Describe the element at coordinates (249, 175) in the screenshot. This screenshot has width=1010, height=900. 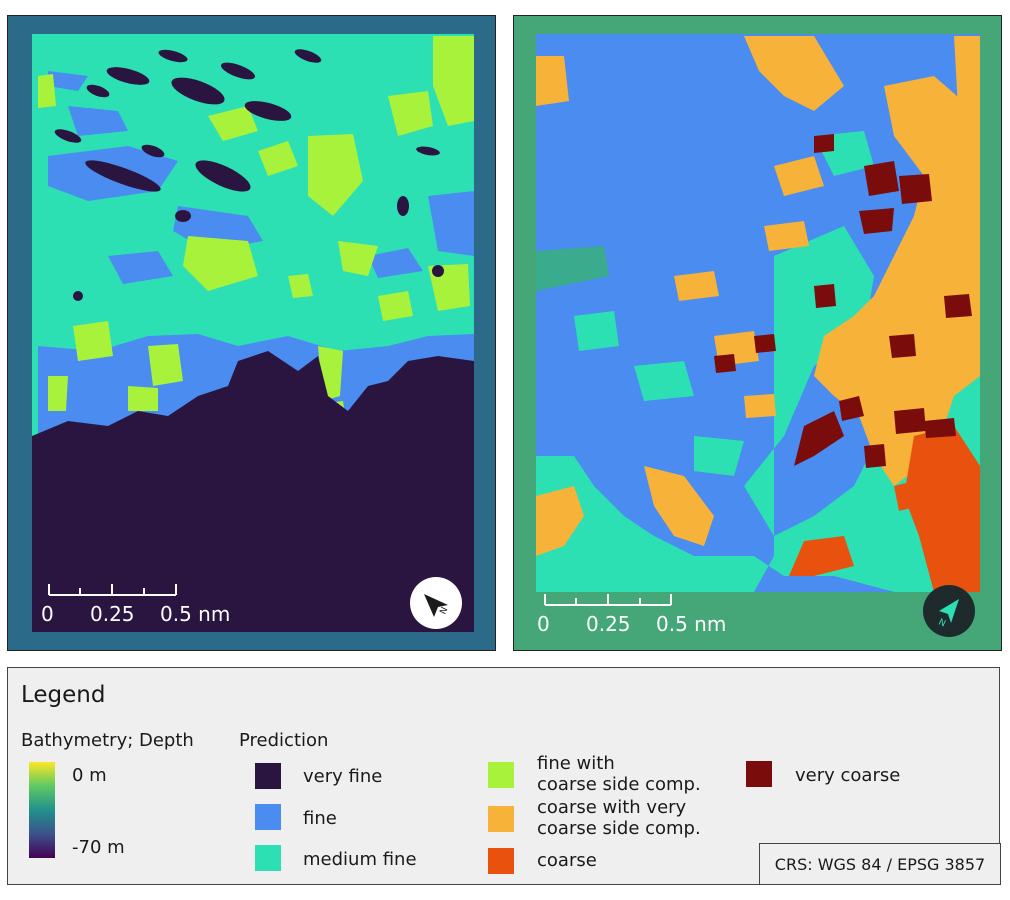
I see `very-fine-streaks` at that location.